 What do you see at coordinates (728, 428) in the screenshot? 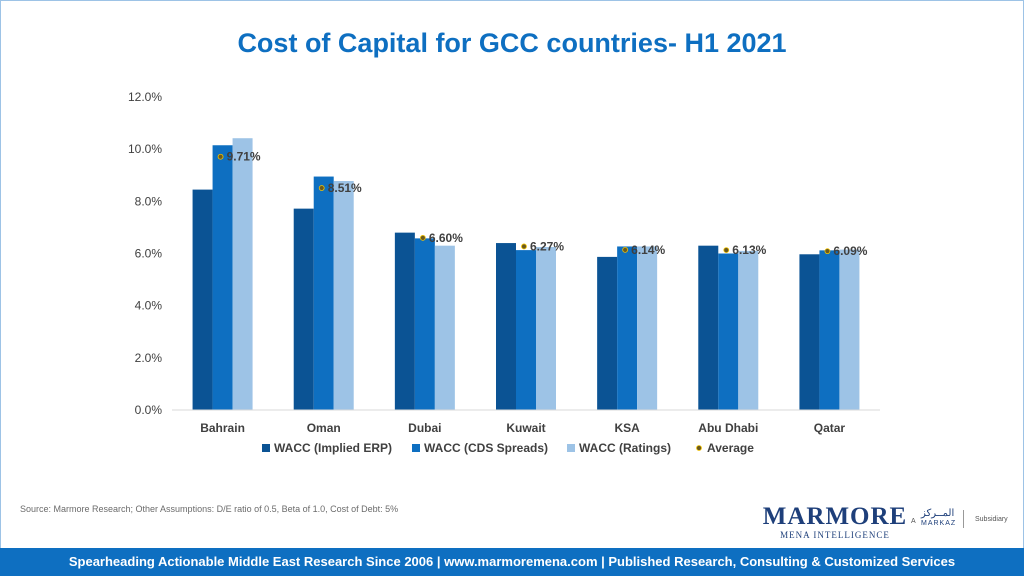
I see `x-tick-label: Abu Dhabi` at bounding box center [728, 428].